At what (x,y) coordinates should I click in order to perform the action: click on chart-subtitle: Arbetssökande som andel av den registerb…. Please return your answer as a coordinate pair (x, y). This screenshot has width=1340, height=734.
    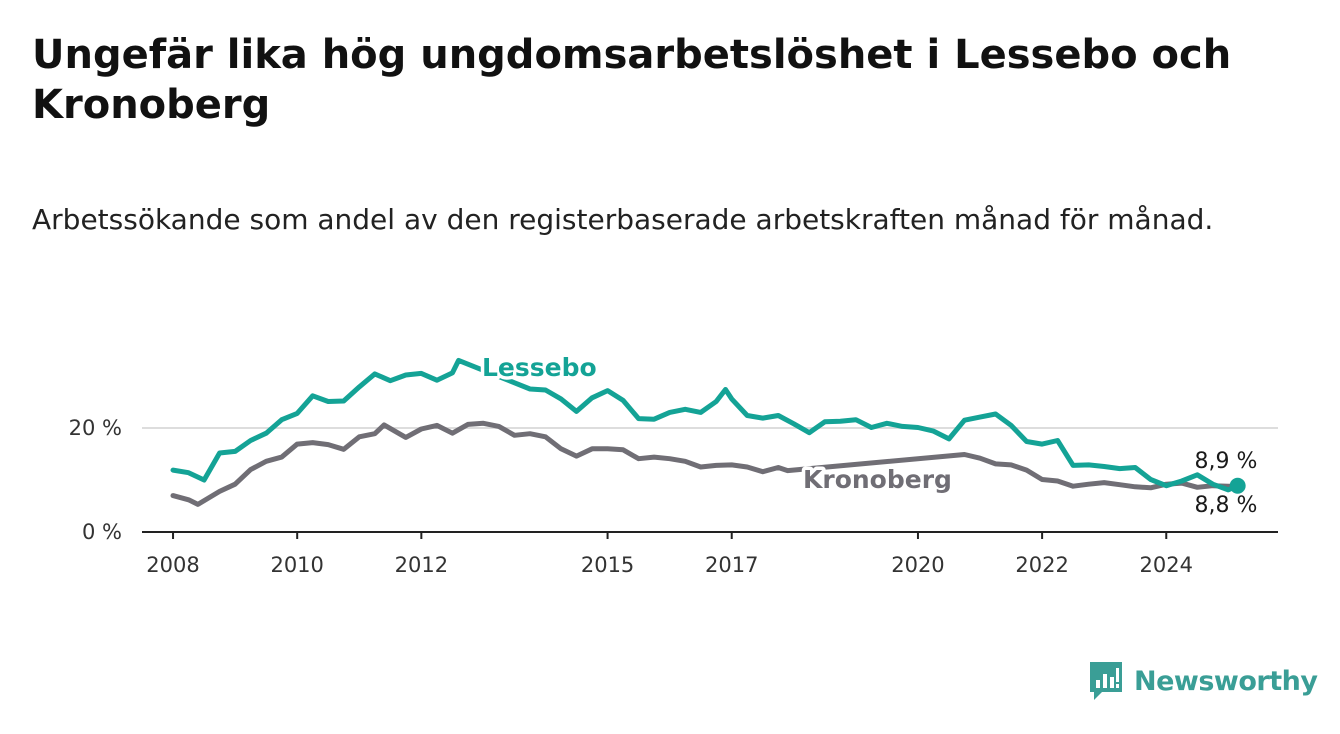
    Looking at the image, I should click on (623, 219).